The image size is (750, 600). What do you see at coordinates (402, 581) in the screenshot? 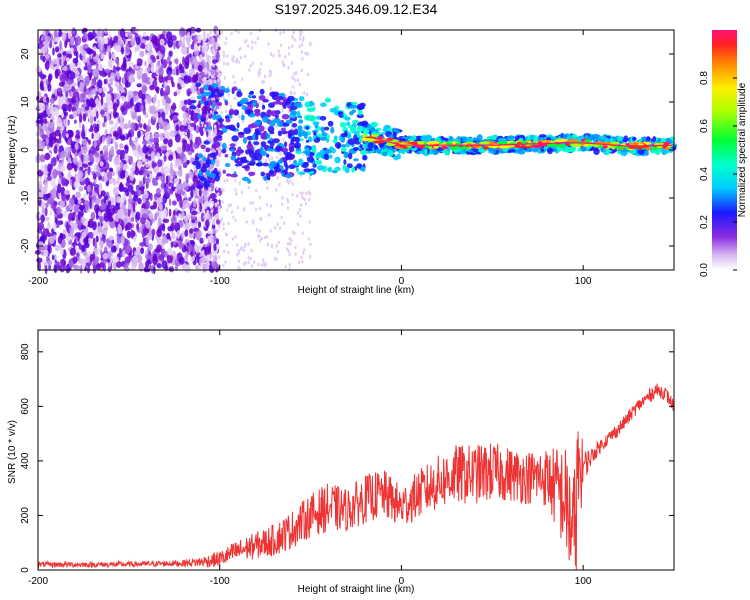
I see `snr-x-tick-label: 0` at bounding box center [402, 581].